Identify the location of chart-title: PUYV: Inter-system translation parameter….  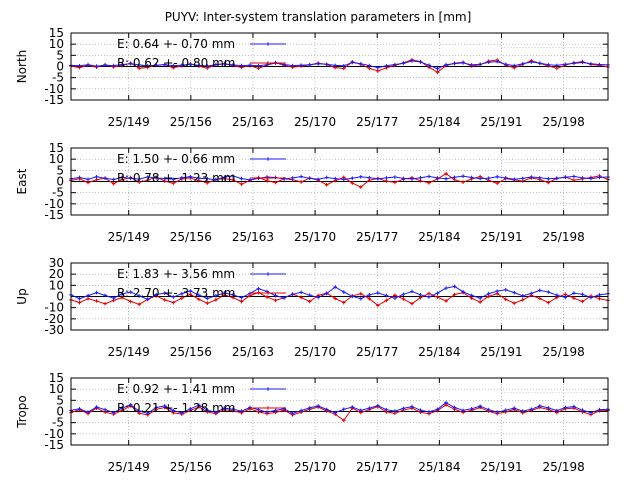
(318, 17).